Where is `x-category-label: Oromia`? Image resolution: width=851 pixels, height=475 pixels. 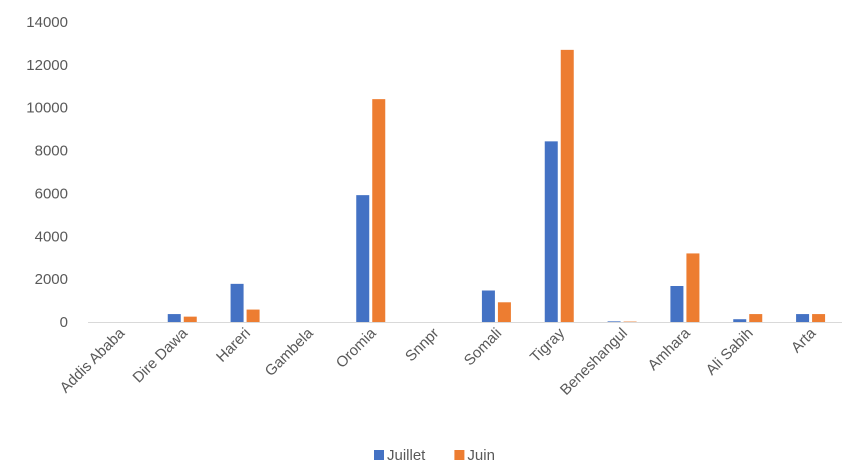 x-category-label: Oromia is located at coordinates (356, 347).